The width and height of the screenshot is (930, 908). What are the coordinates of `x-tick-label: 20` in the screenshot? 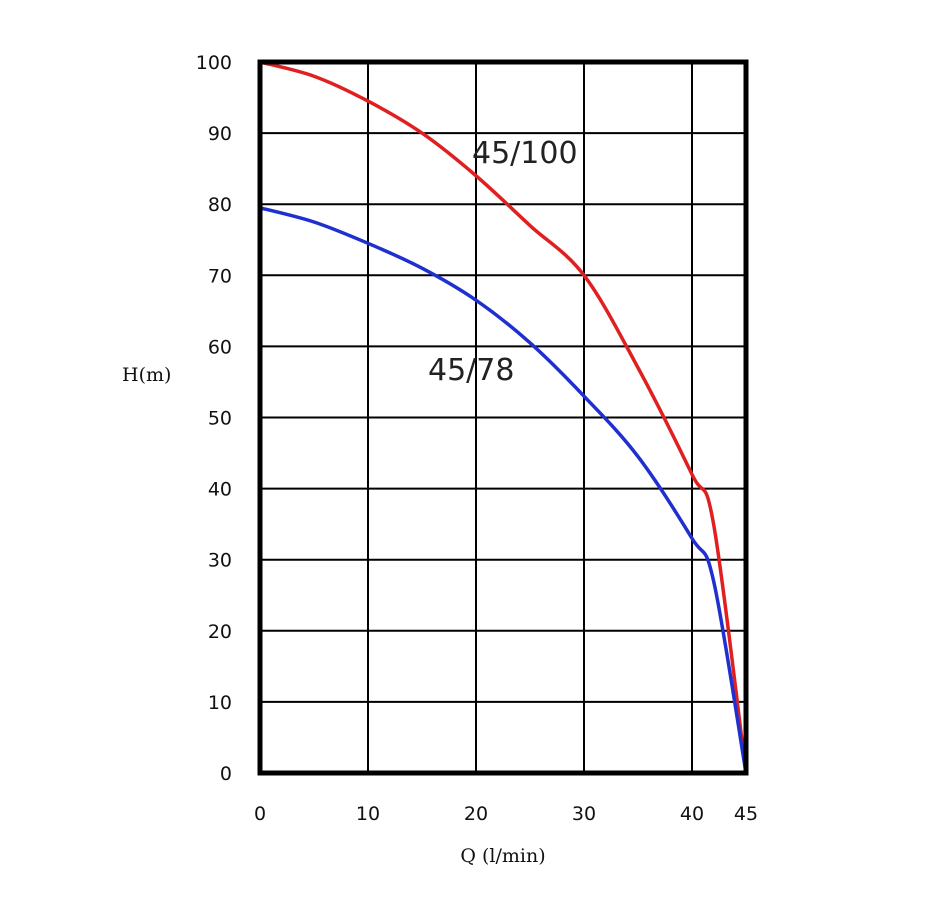 It's located at (476, 814).